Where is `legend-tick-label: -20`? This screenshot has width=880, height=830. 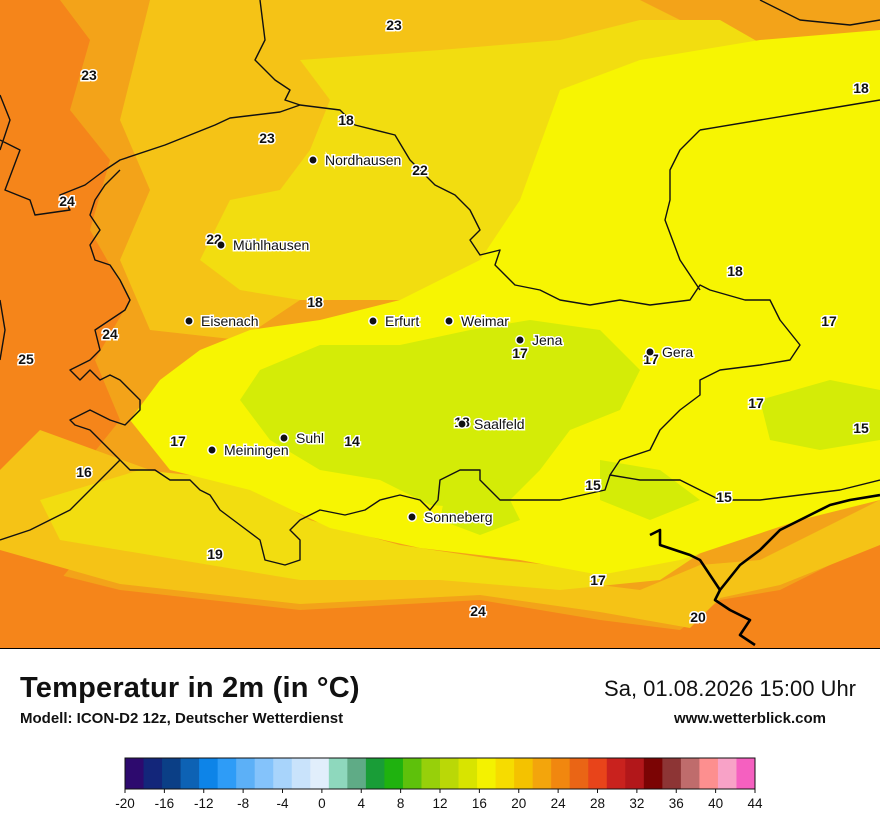 legend-tick-label: -20 is located at coordinates (125, 803).